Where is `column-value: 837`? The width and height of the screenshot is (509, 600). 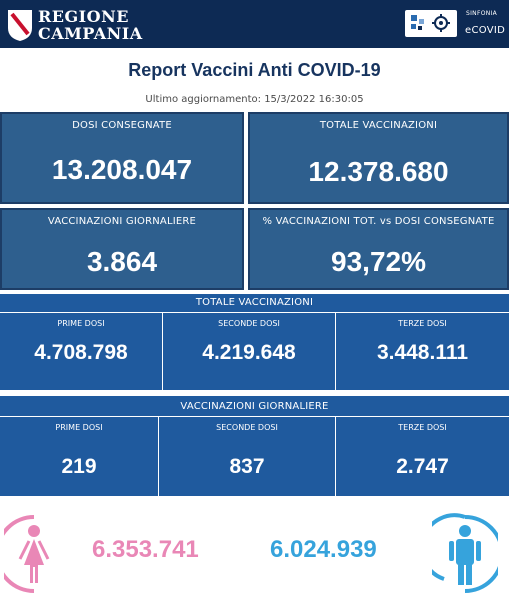
column-value: 837 is located at coordinates (247, 466).